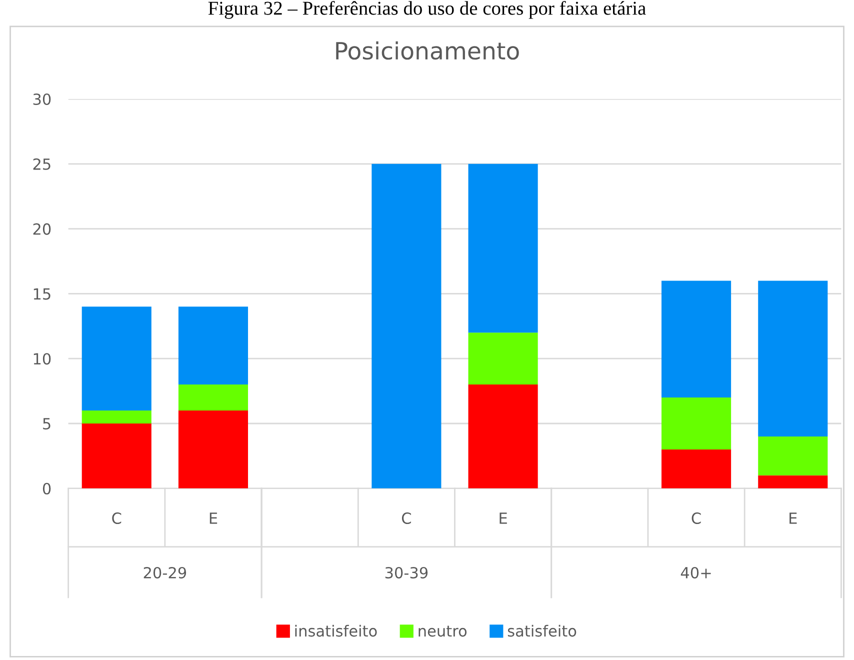  I want to click on text: 30-39, so click(406, 572).